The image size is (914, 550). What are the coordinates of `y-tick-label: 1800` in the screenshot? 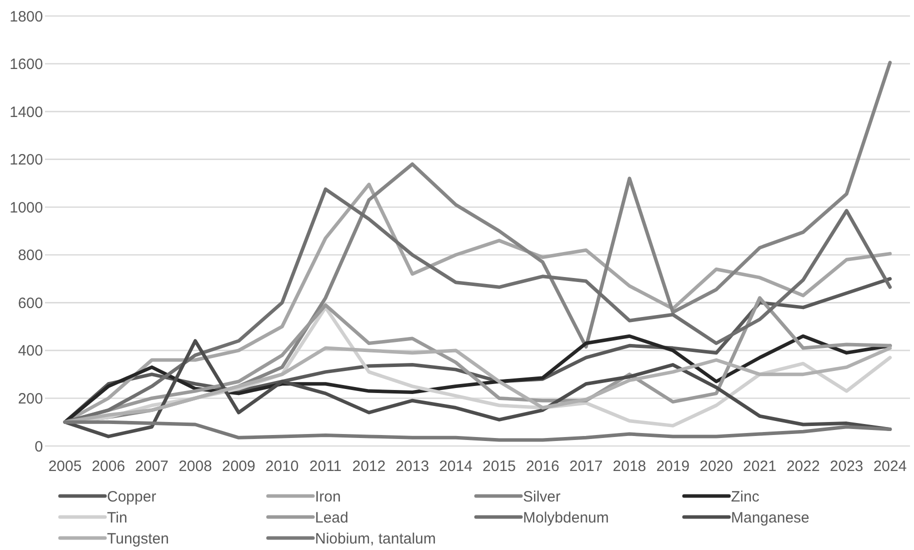 It's located at (26, 17).